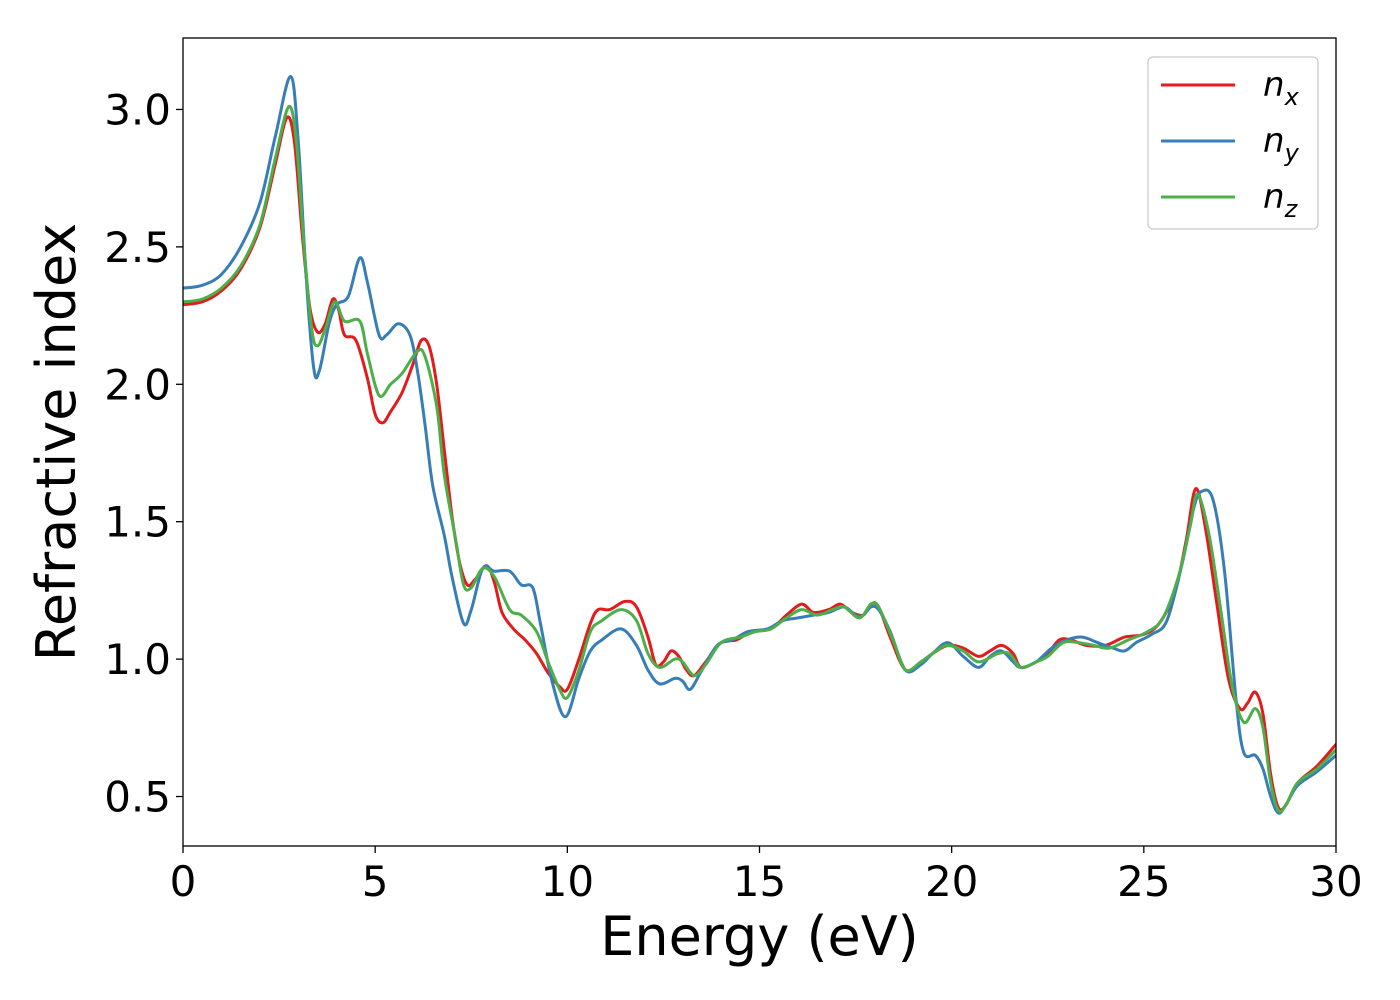 The width and height of the screenshot is (1400, 1000). I want to click on legend-box, so click(1233, 143).